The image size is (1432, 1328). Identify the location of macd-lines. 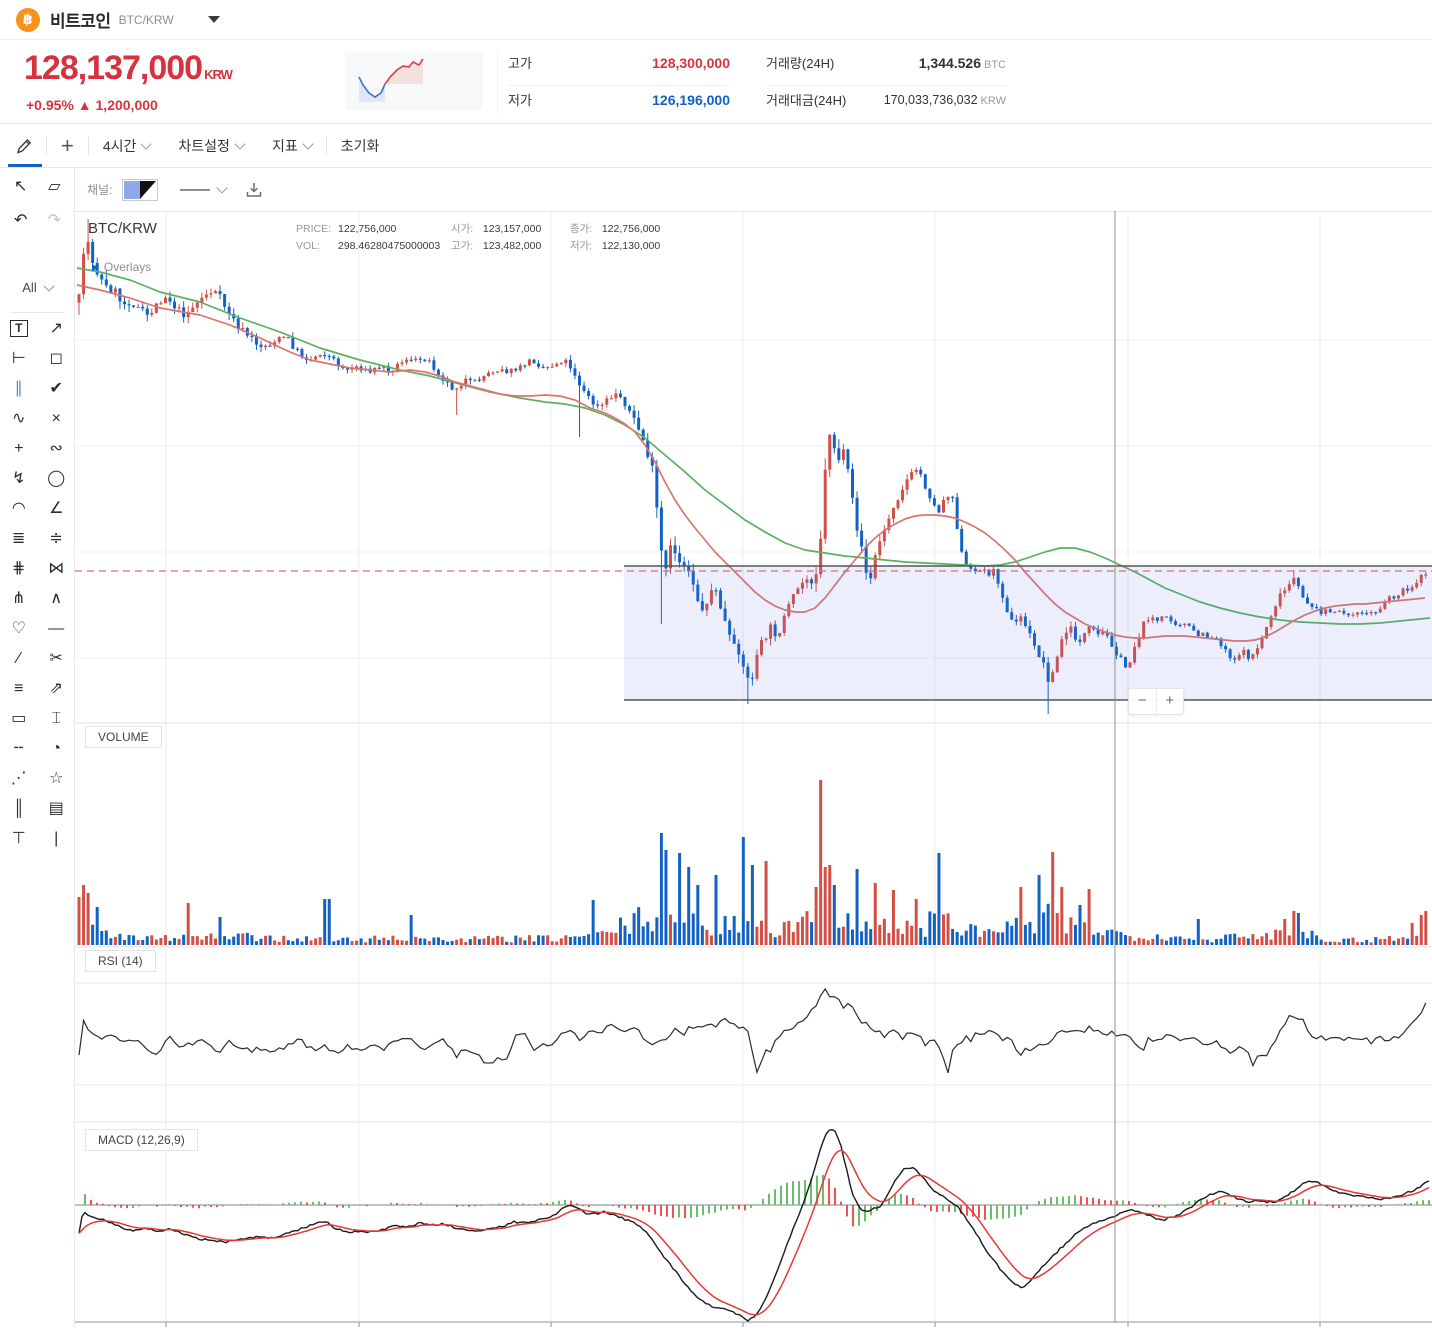
(754, 1225).